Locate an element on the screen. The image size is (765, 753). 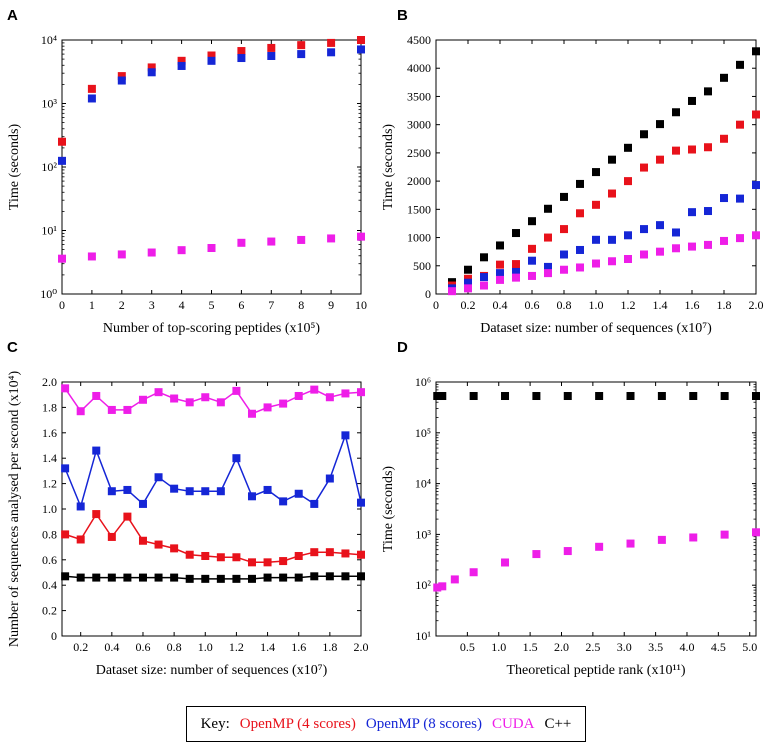
x-tick-label: 3.0 is located at coordinates (624, 647).